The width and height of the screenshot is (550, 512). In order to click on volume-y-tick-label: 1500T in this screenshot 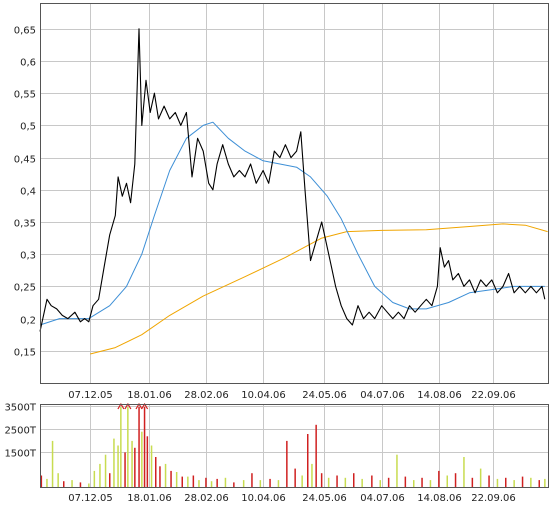, I will do `click(20, 454)`.